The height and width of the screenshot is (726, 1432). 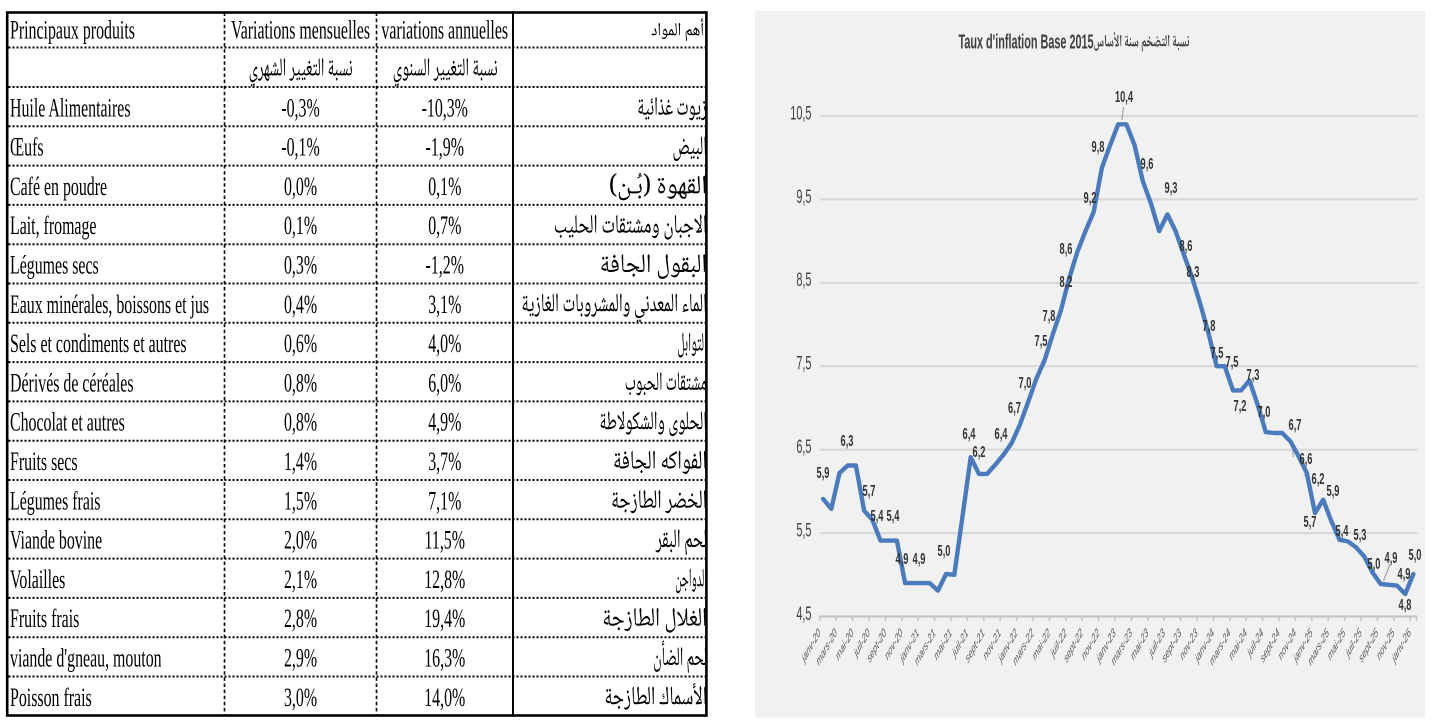 I want to click on svg-text: Légumes frais, so click(x=55, y=500).